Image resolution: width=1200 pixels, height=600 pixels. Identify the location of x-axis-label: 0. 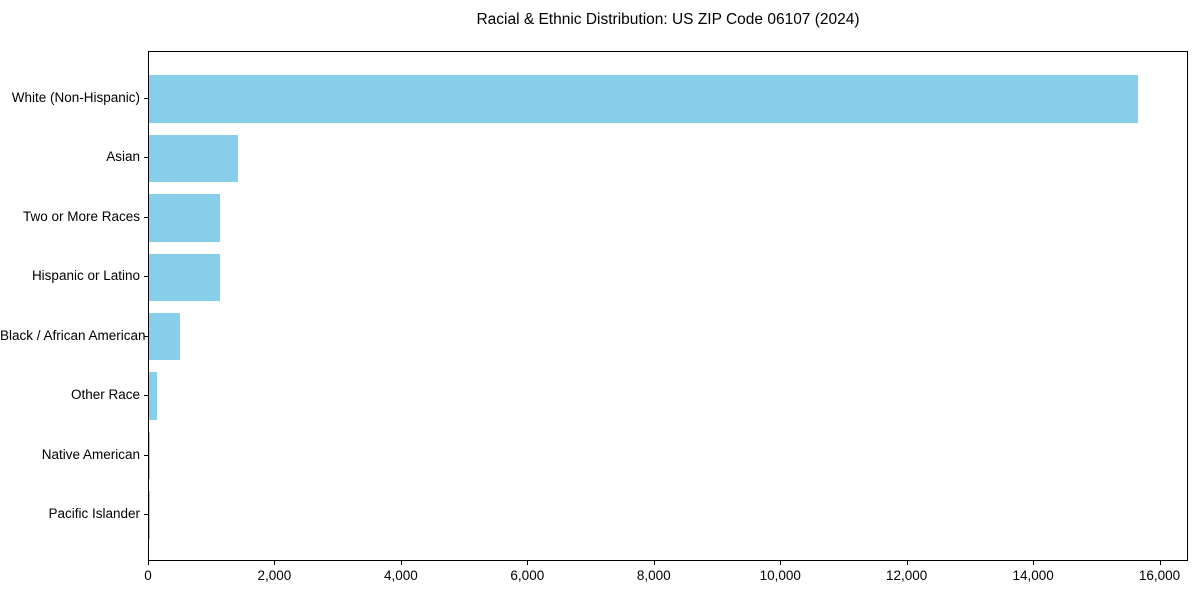
(148, 575).